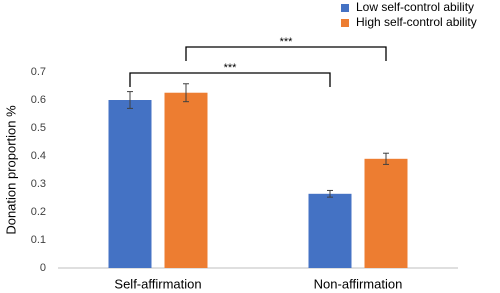 Image resolution: width=500 pixels, height=293 pixels. What do you see at coordinates (38, 100) in the screenshot?
I see `y-tick-label: 0.6` at bounding box center [38, 100].